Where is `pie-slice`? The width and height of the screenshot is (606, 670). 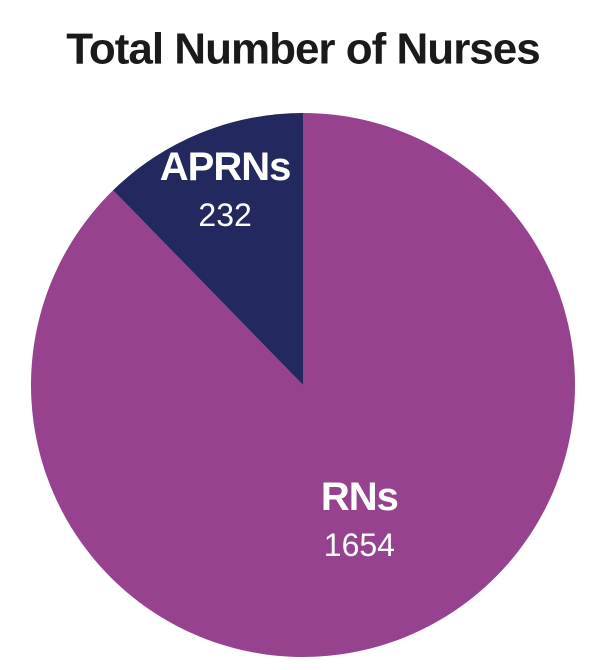 pie-slice is located at coordinates (208, 249).